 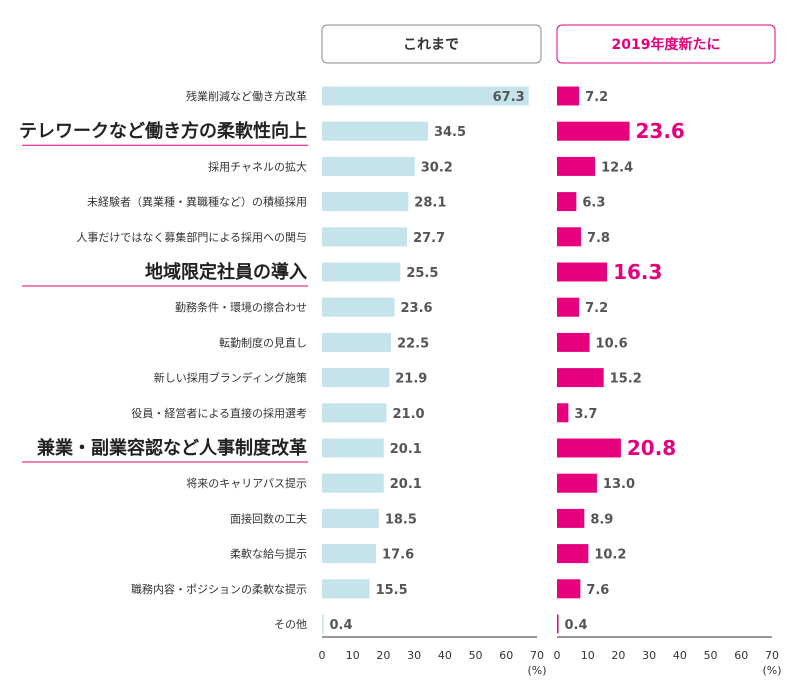 What do you see at coordinates (557, 655) in the screenshot?
I see `x-tick-right: 0` at bounding box center [557, 655].